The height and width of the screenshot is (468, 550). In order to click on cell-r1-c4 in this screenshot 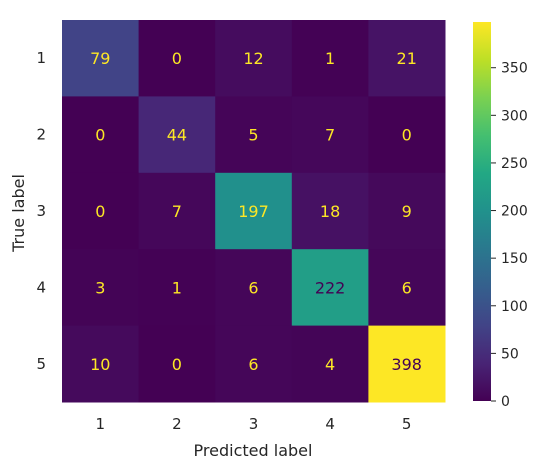, I will do `click(330, 58)`.